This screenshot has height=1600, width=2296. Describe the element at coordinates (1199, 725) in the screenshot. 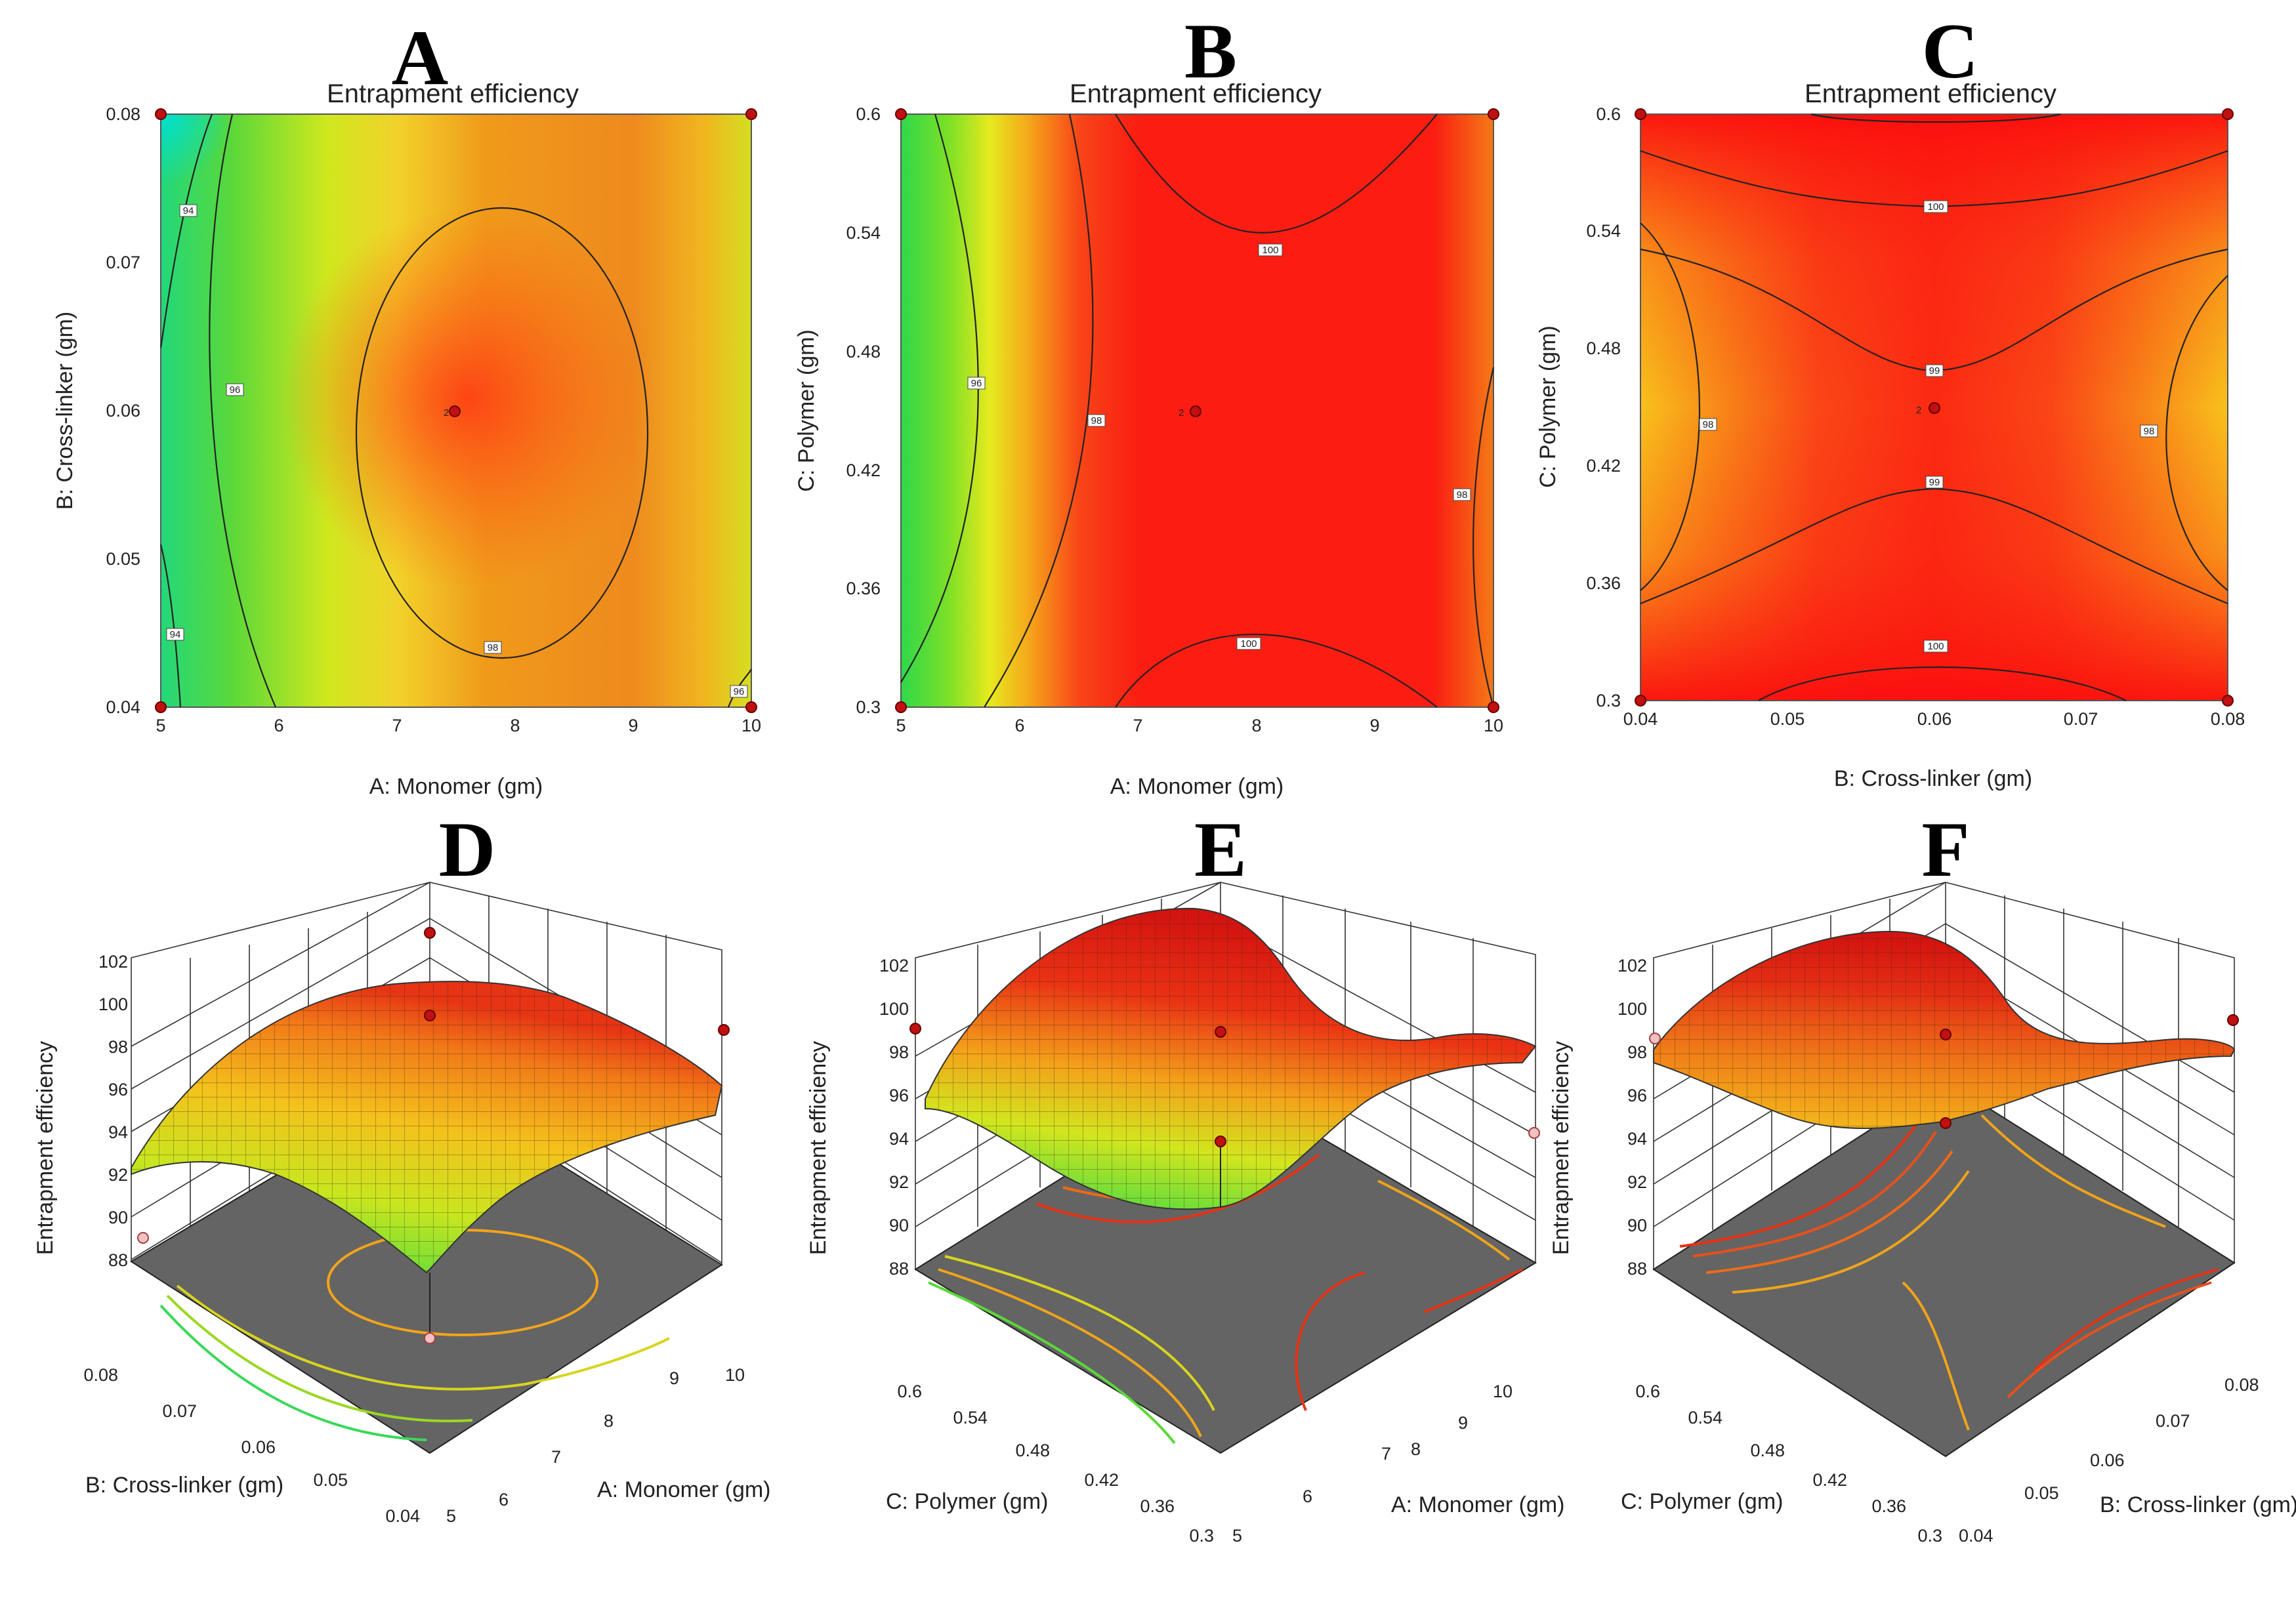

I see `x-ticks-b: 5 6 7 8 9 10` at that location.